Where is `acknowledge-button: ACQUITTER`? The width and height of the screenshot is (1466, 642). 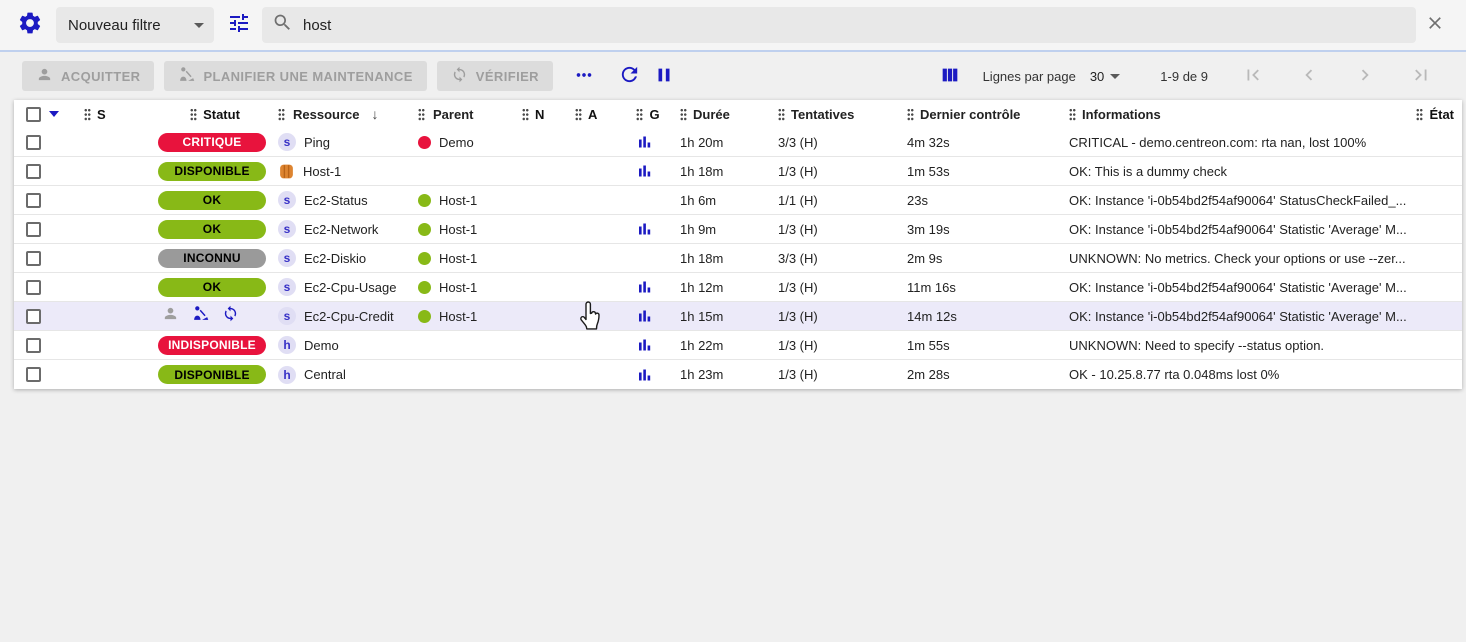
acknowledge-button: ACQUITTER is located at coordinates (88, 76).